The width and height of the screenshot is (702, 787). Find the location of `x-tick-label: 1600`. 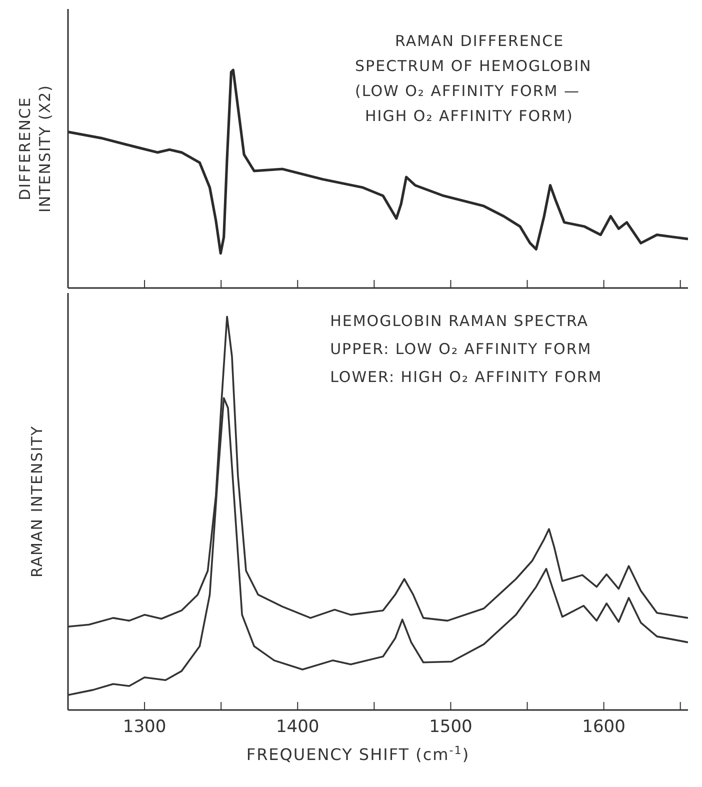

x-tick-label: 1600 is located at coordinates (604, 727).